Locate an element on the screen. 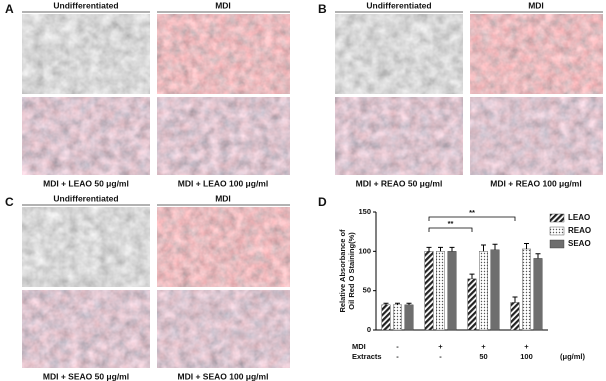  panel-label: B is located at coordinates (322, 9).